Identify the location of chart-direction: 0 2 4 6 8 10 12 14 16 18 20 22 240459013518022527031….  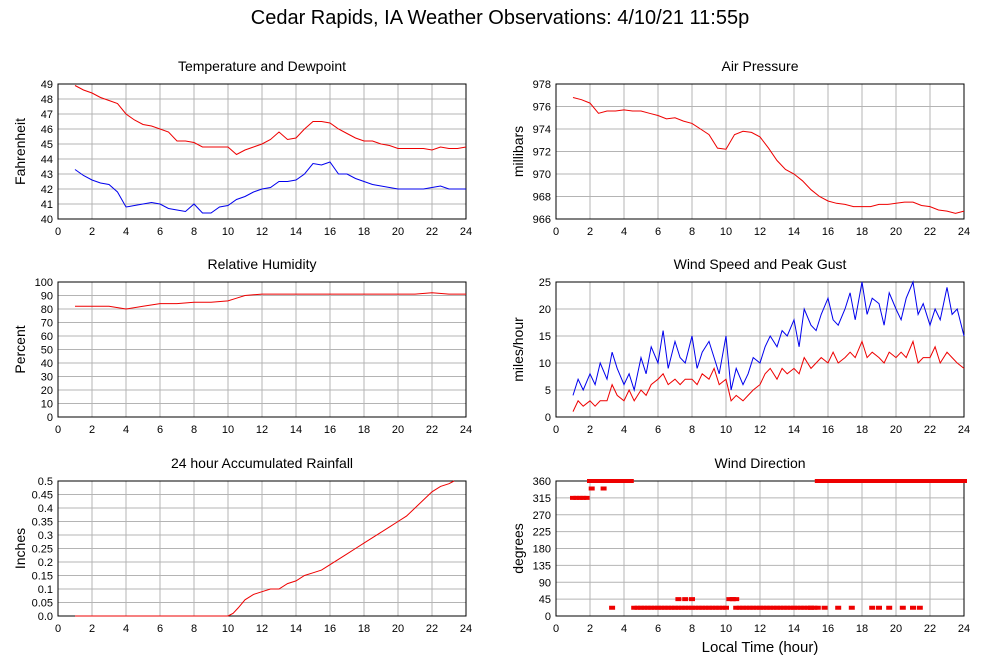
(740, 555).